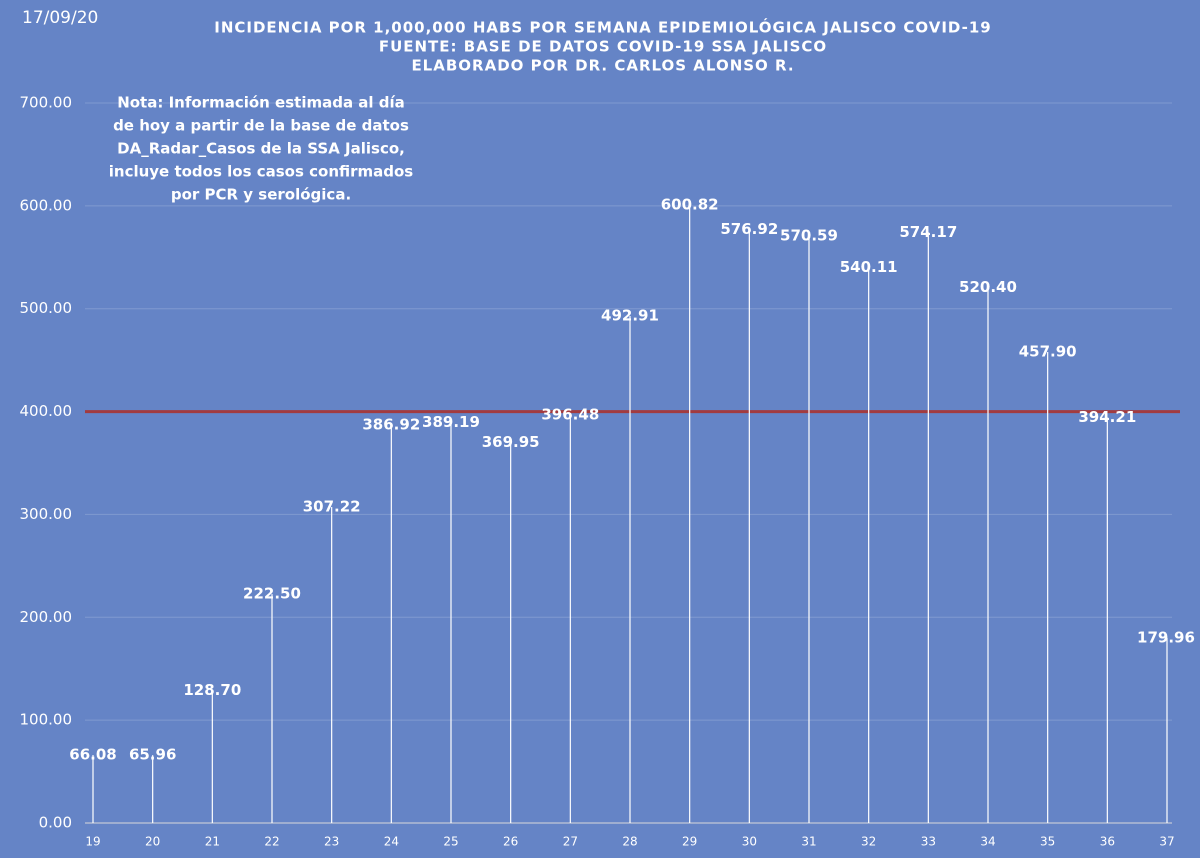 The width and height of the screenshot is (1200, 858). What do you see at coordinates (261, 103) in the screenshot?
I see `annotation: Nota: Información estimada al día` at bounding box center [261, 103].